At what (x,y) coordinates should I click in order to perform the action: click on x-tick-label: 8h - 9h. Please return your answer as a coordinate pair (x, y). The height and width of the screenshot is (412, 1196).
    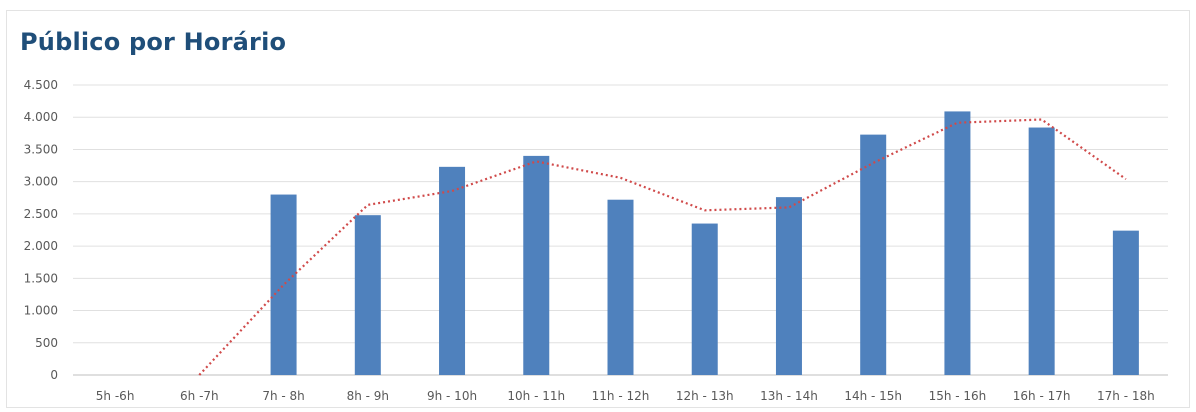
    Looking at the image, I should click on (368, 396).